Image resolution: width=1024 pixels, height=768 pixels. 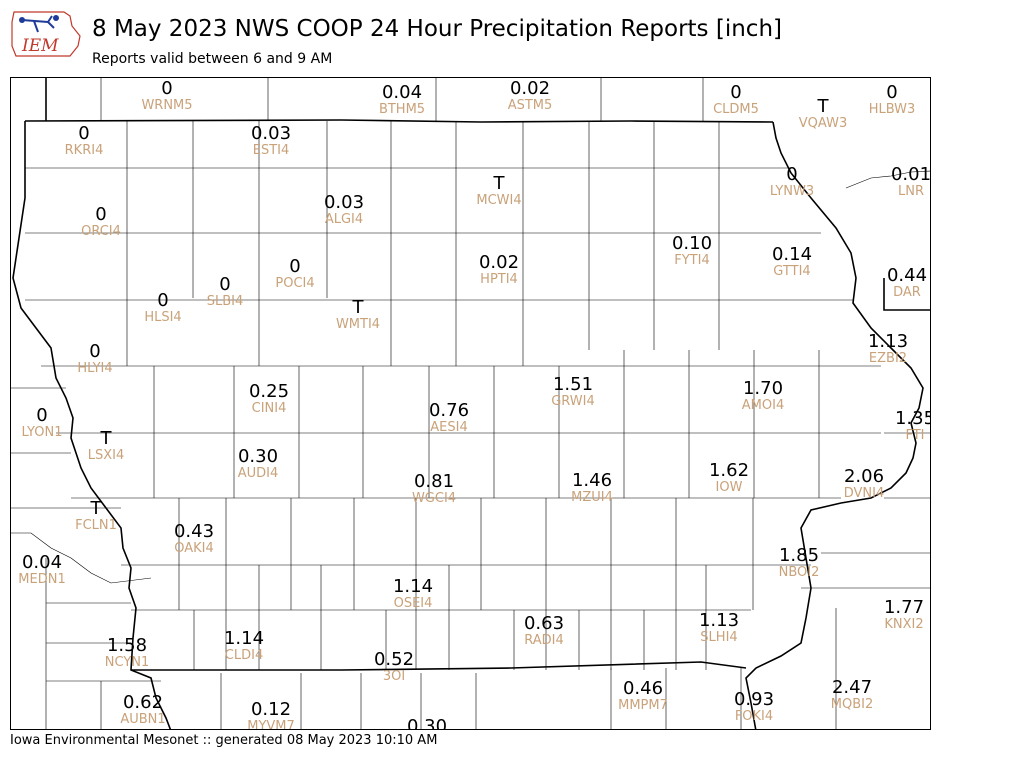 What do you see at coordinates (888, 358) in the screenshot?
I see `station-id: EZBI2` at bounding box center [888, 358].